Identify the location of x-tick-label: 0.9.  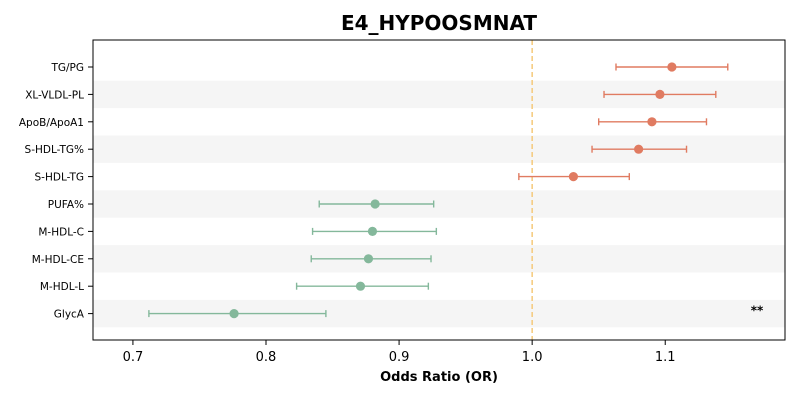
(399, 357).